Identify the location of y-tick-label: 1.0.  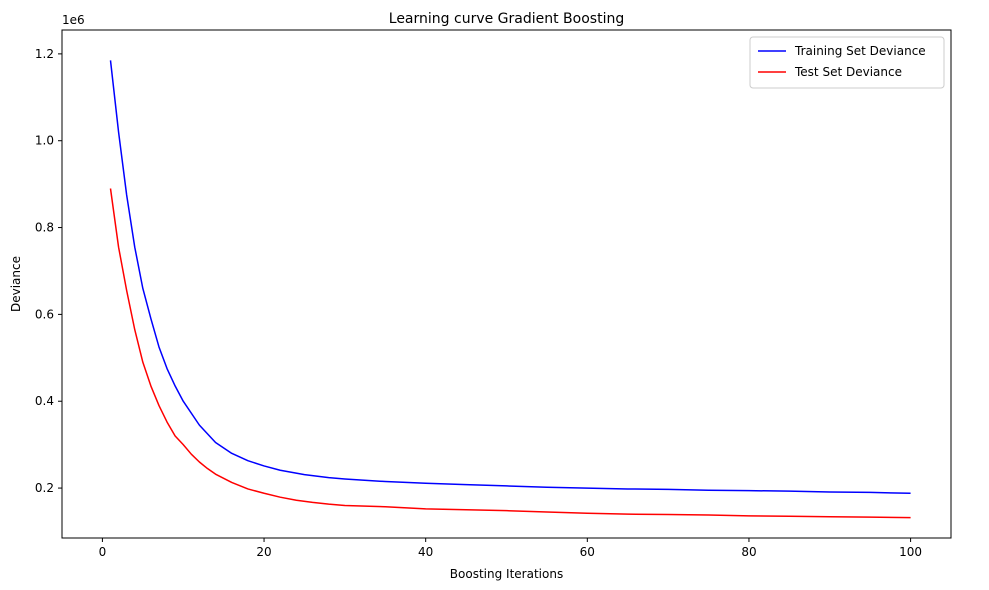
(44, 141).